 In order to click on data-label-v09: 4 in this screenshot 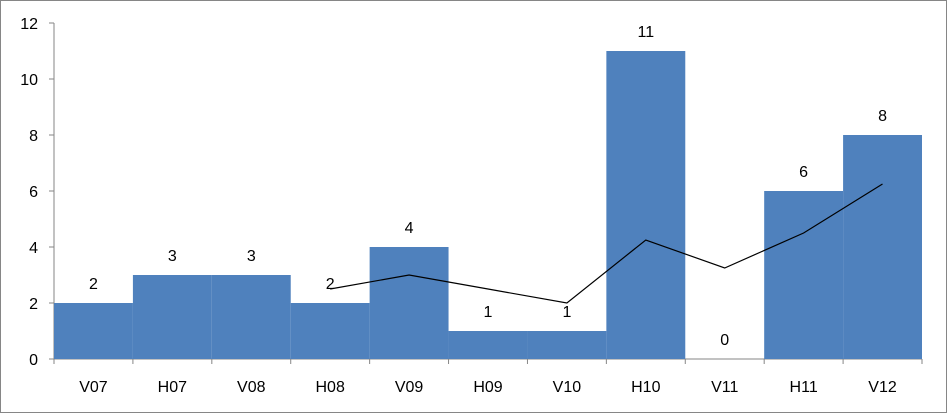, I will do `click(409, 228)`.